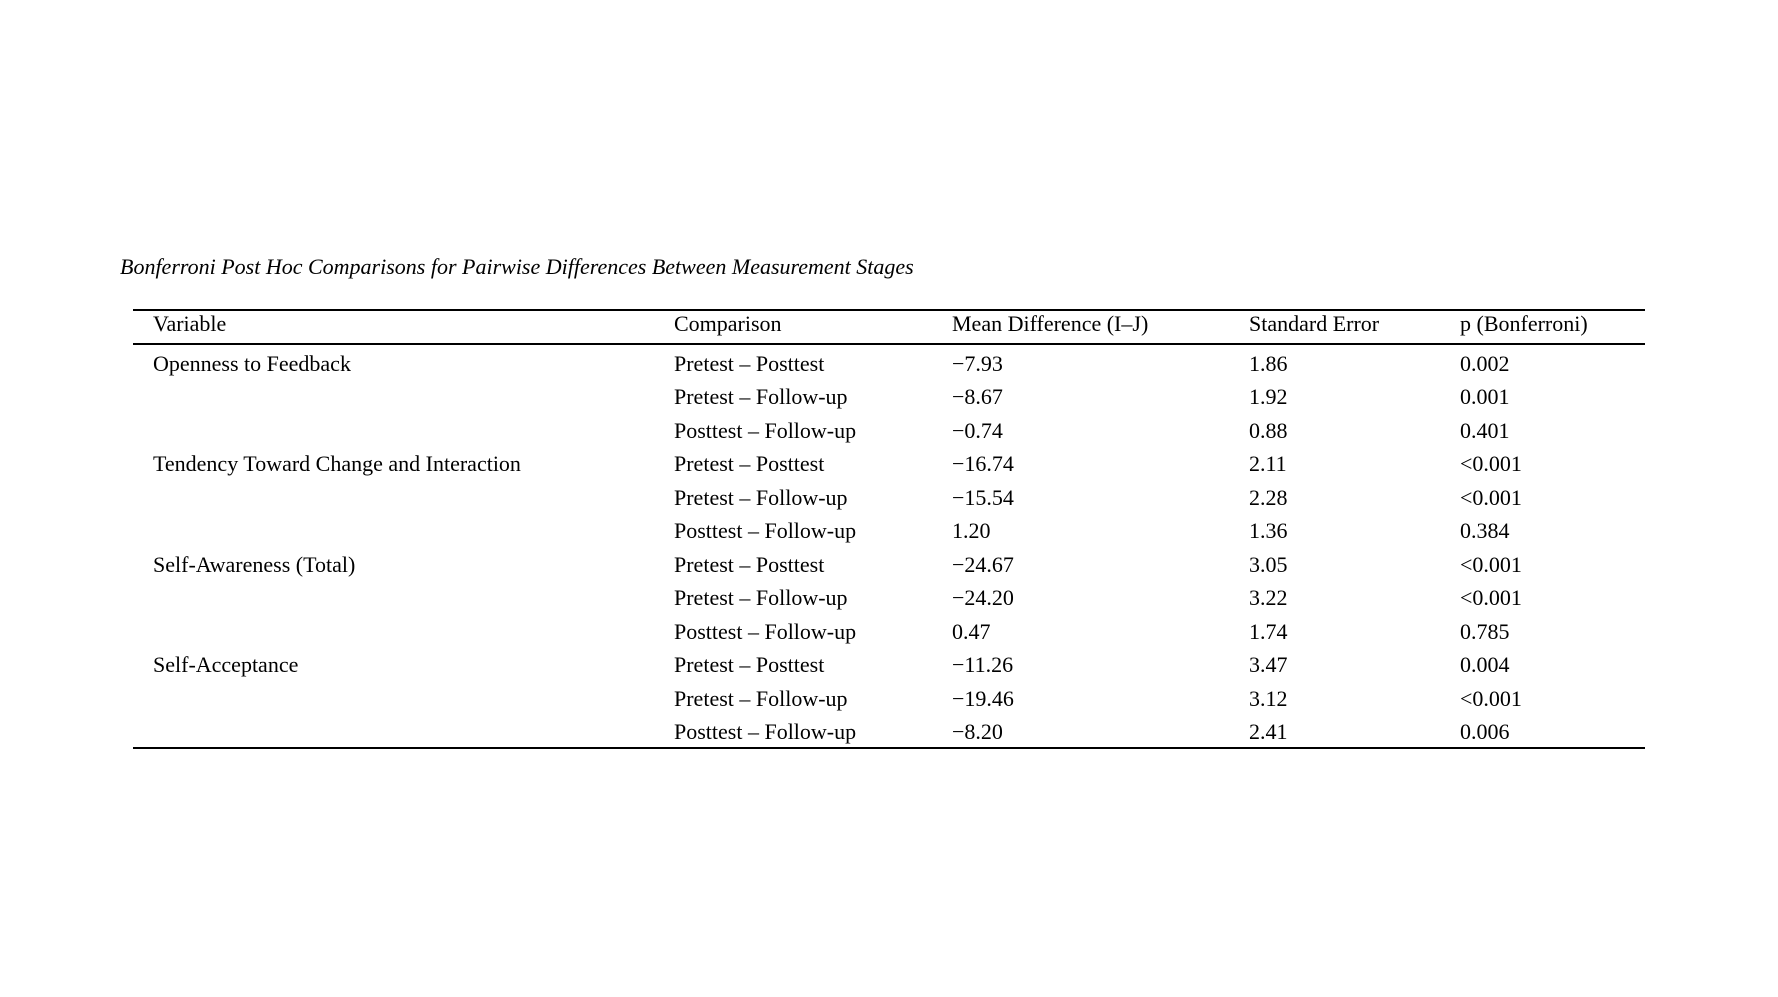 Image resolution: width=1778 pixels, height=997 pixels. I want to click on table-row: Posttest – Follow-up −0.74 0.88 0.401, so click(889, 429).